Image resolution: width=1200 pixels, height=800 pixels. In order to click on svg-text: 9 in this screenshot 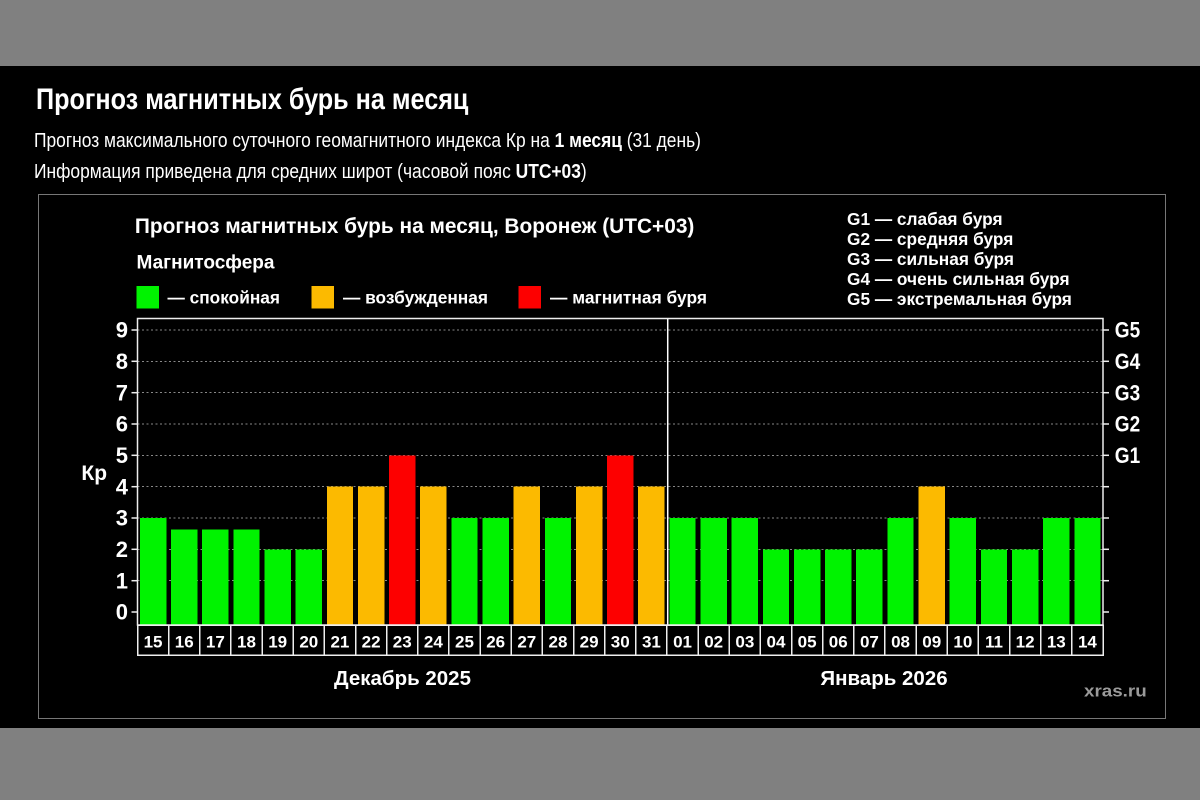, I will do `click(122, 330)`.